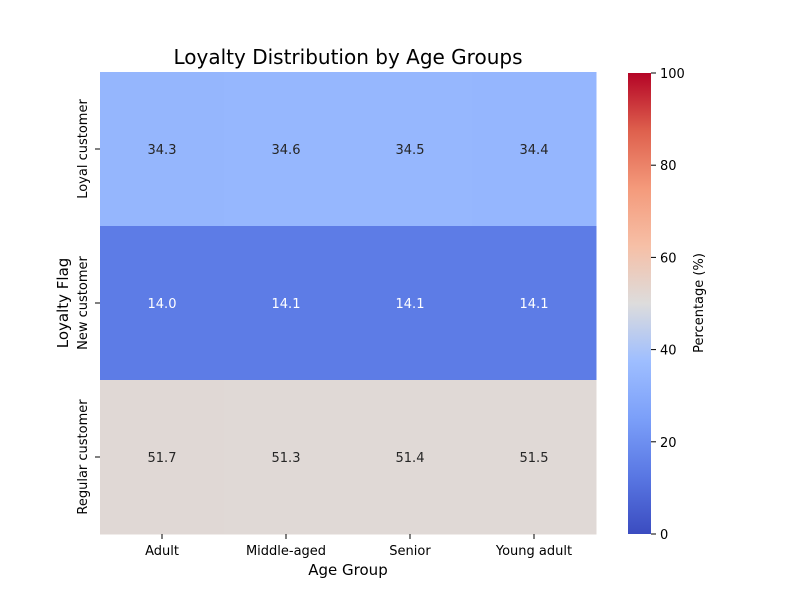 The image size is (800, 604). I want to click on cell-value-label: 34.4, so click(534, 150).